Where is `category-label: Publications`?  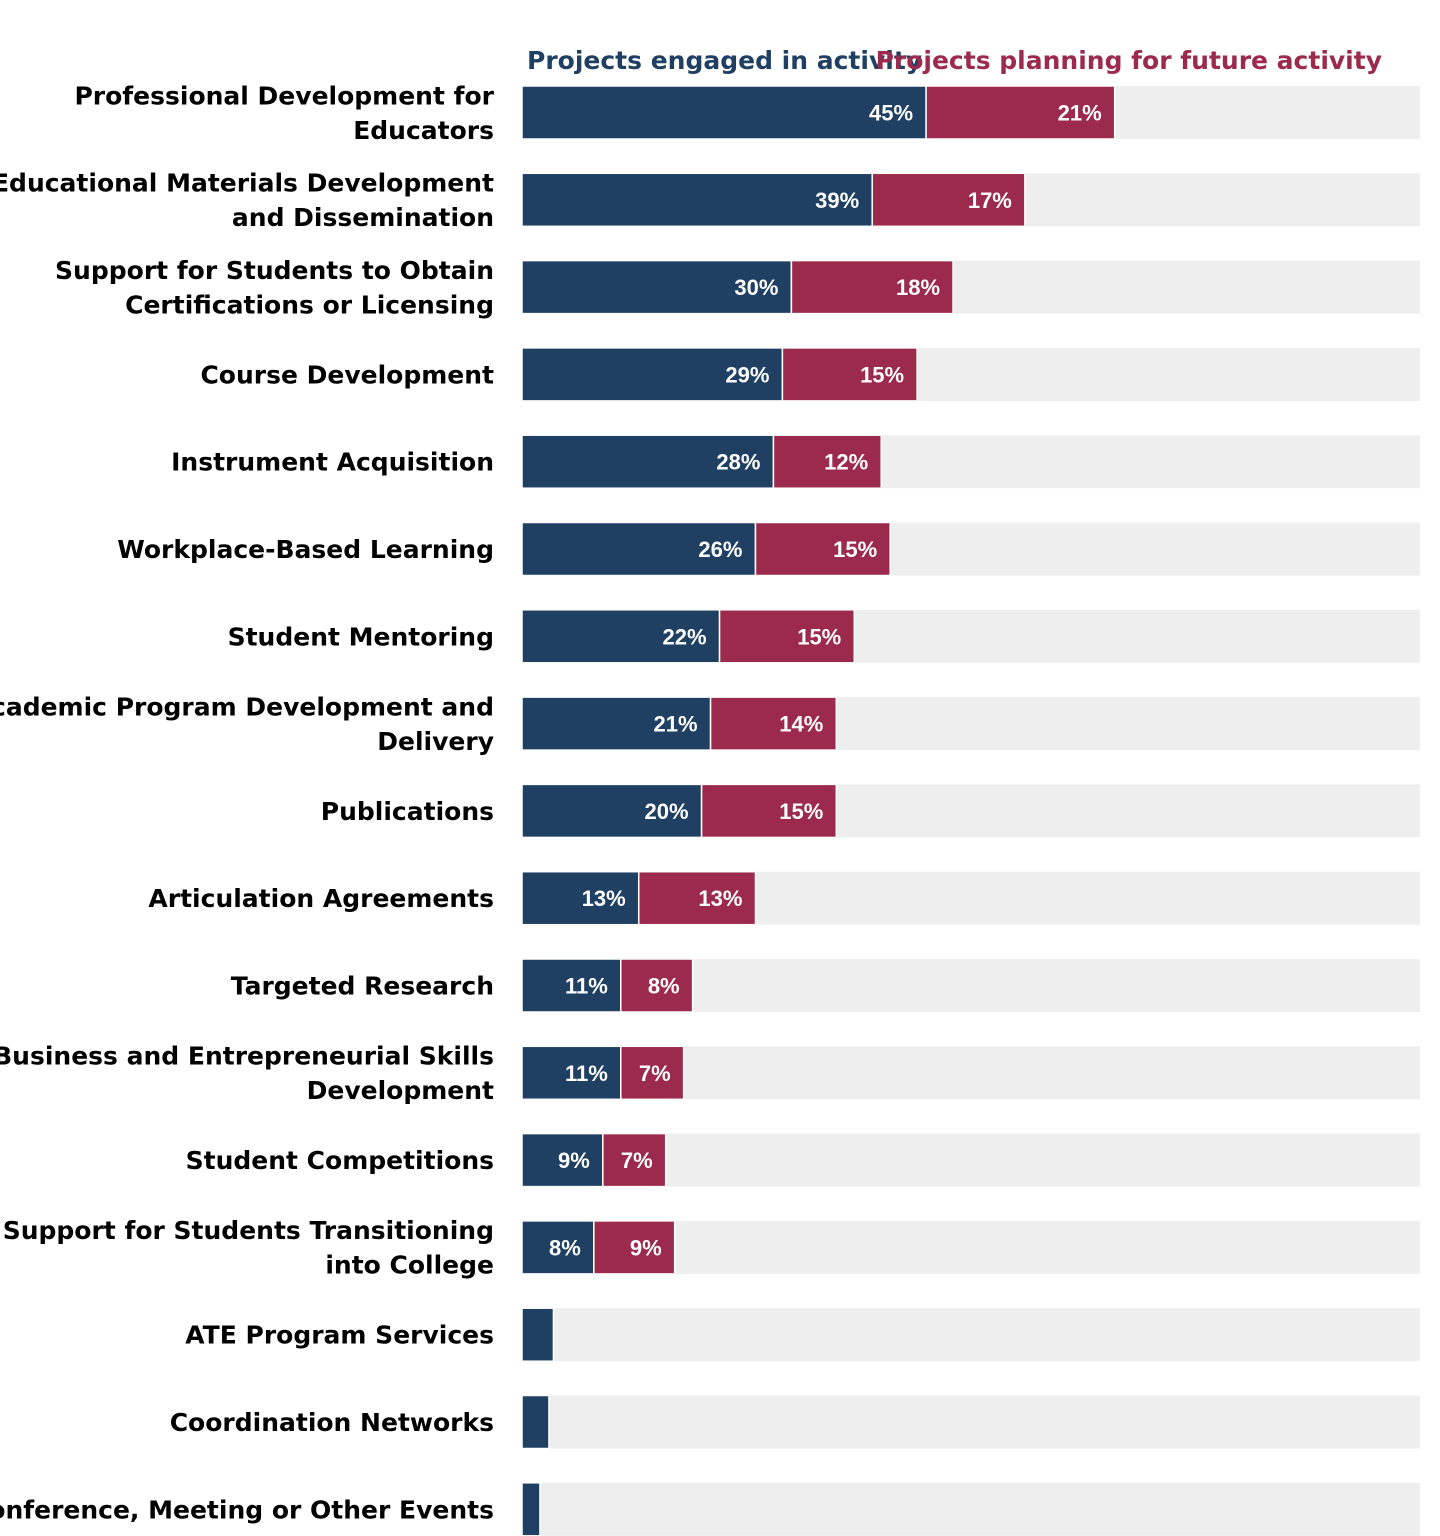 category-label: Publications is located at coordinates (407, 811).